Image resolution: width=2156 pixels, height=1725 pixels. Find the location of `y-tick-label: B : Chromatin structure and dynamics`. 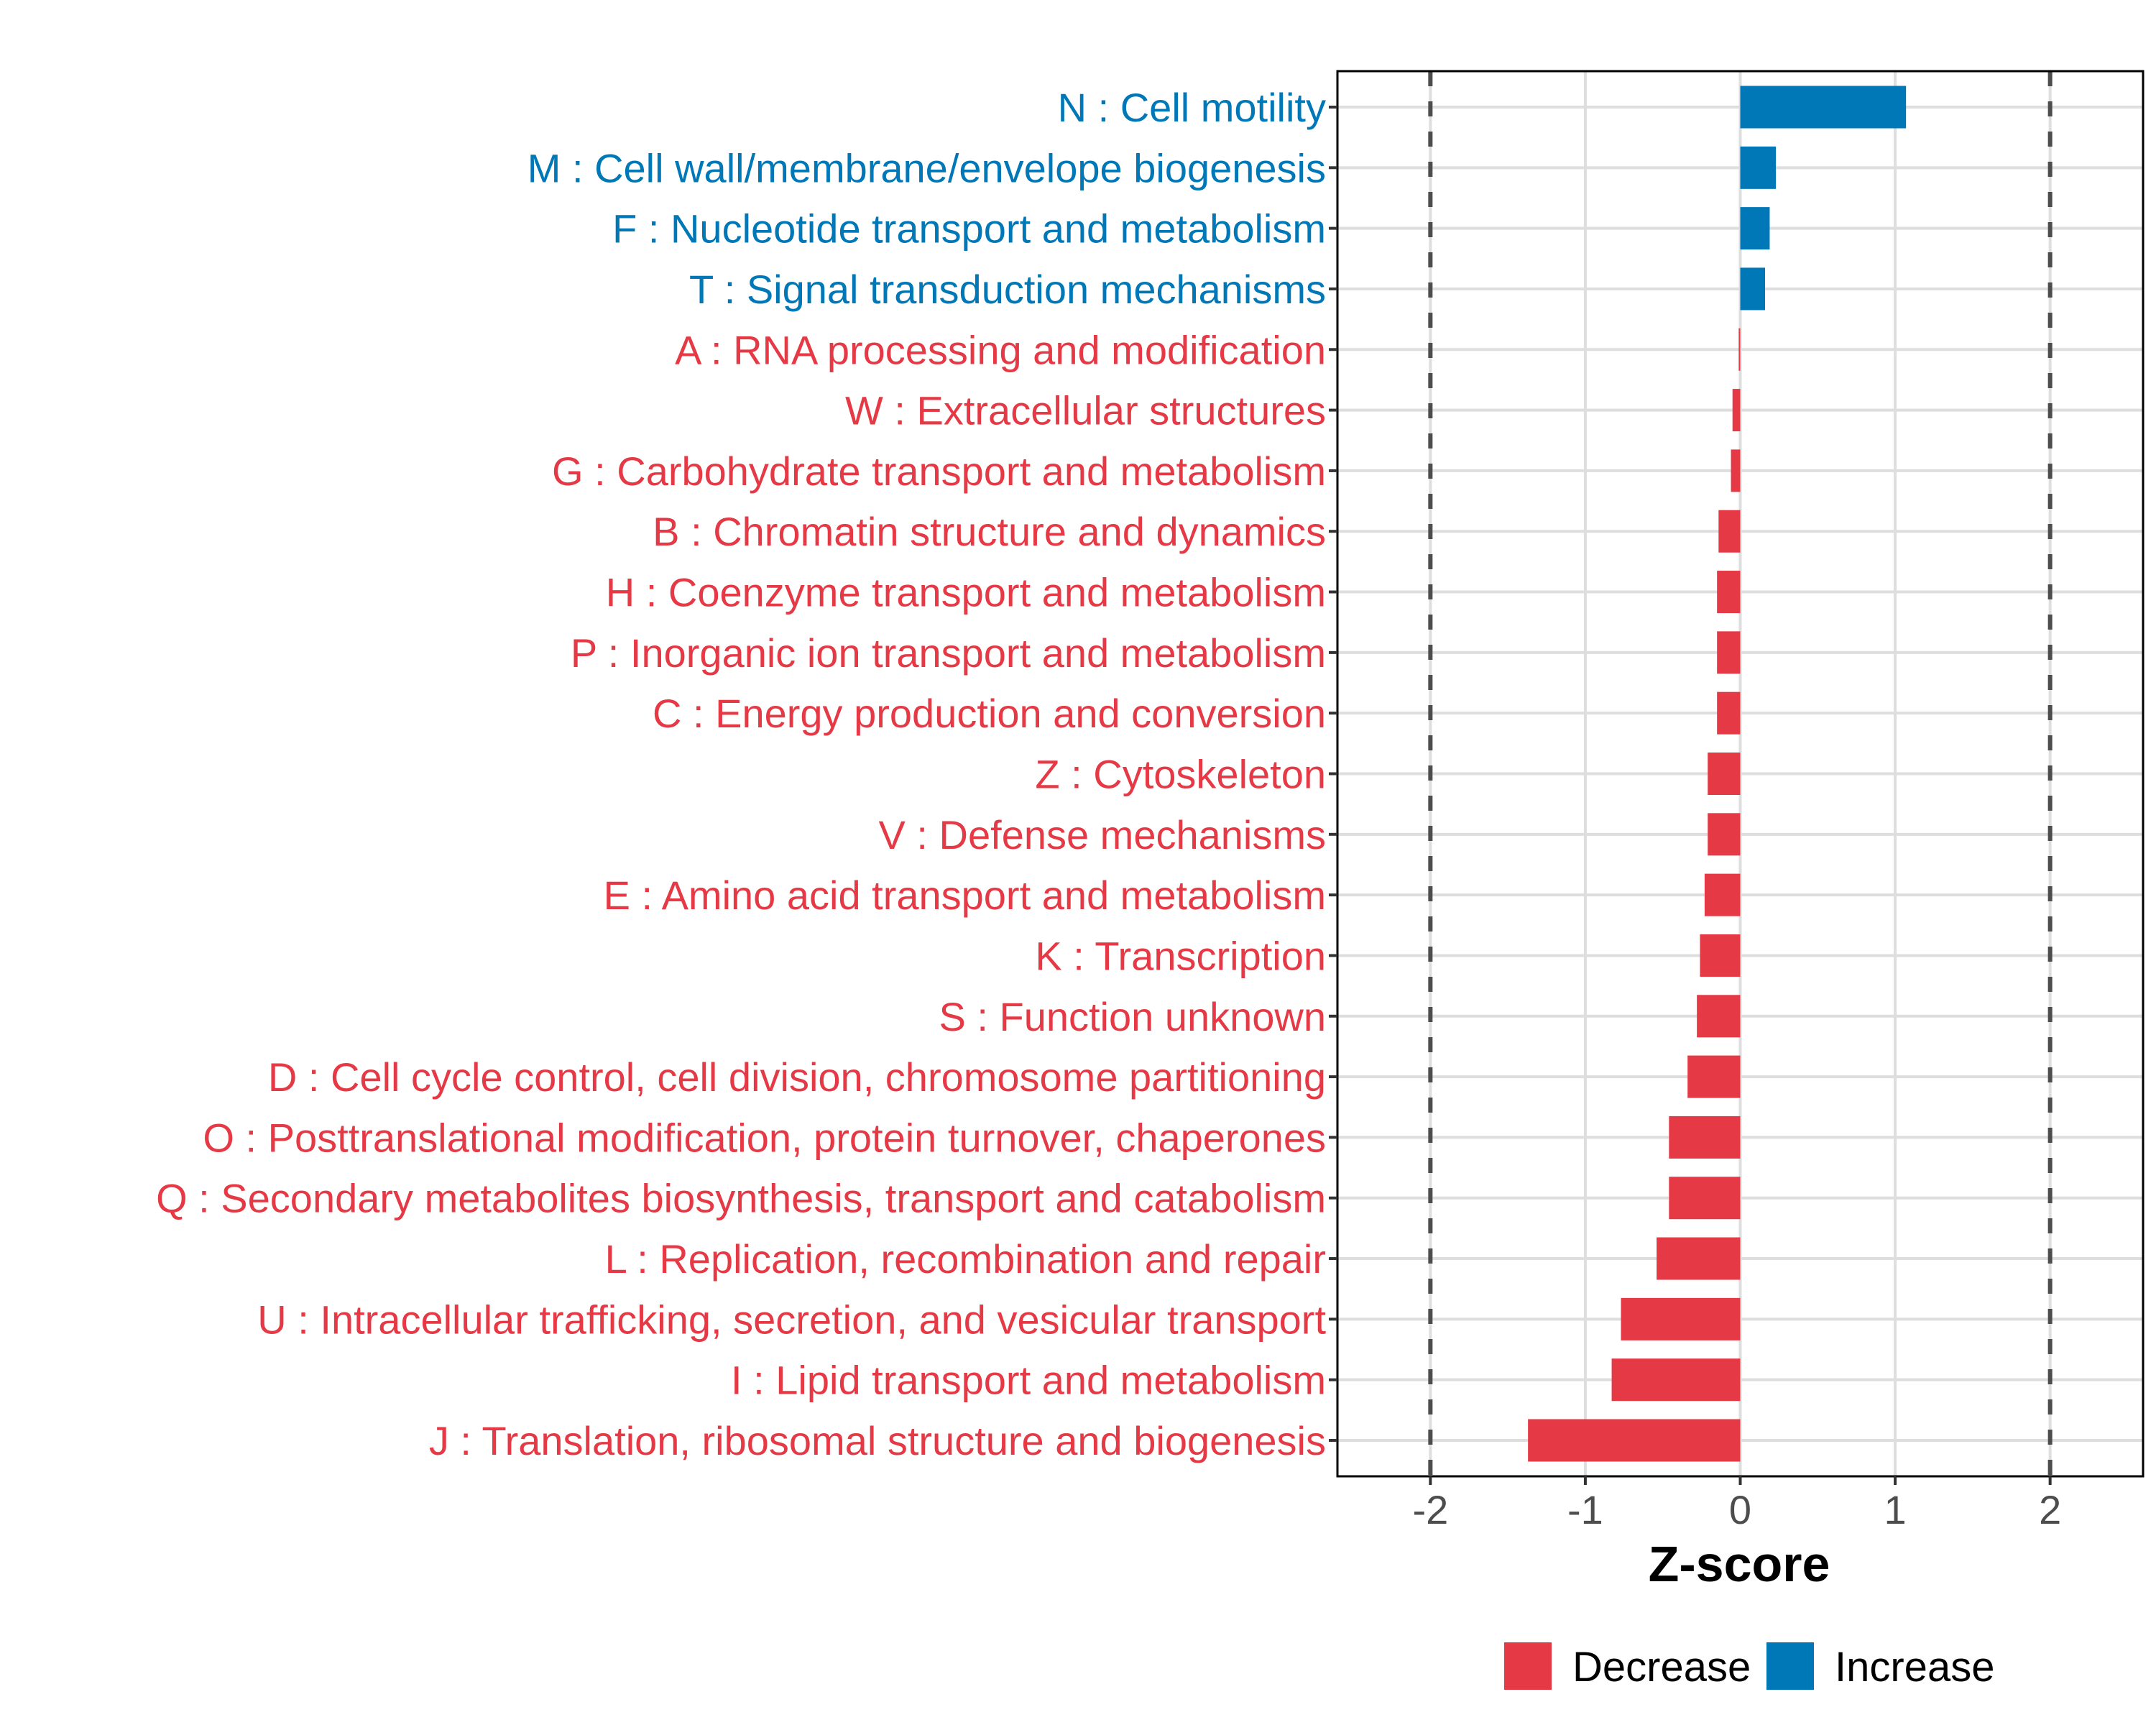

y-tick-label: B : Chromatin structure and dynamics is located at coordinates (990, 531).